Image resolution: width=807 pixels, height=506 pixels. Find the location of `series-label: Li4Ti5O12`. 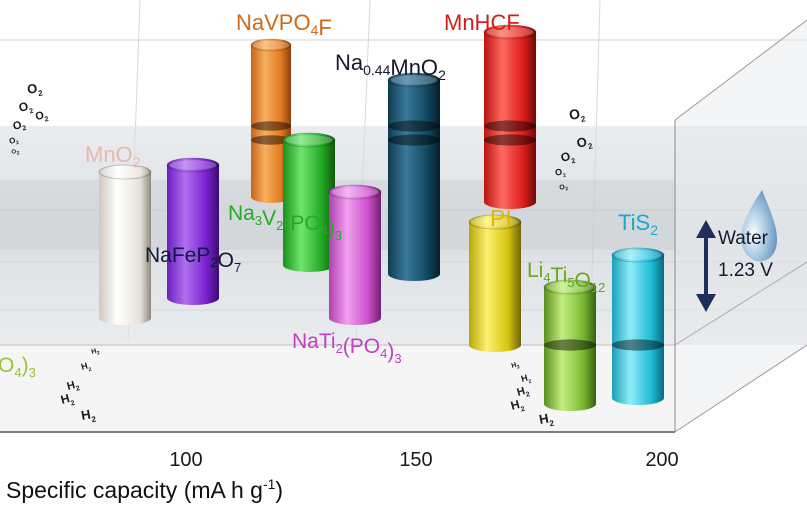

series-label: Li4Ti5O12 is located at coordinates (566, 277).